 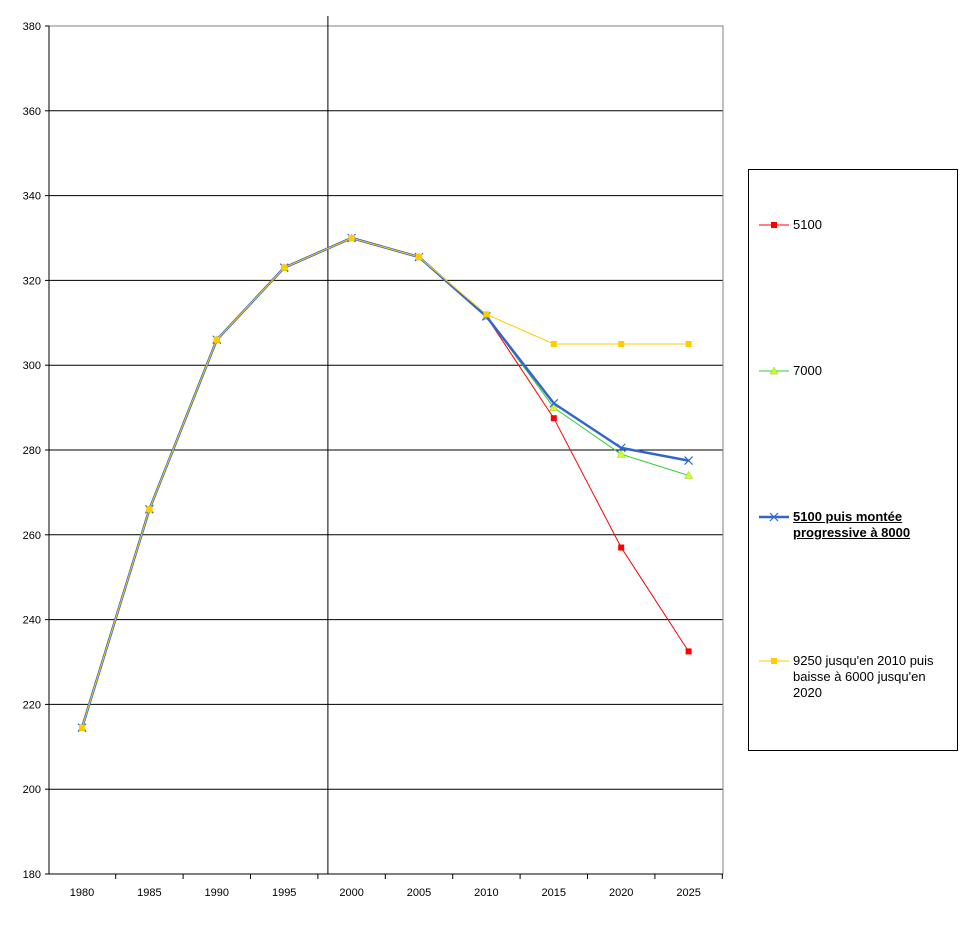 What do you see at coordinates (621, 893) in the screenshot?
I see `x-tick-label: 2020` at bounding box center [621, 893].